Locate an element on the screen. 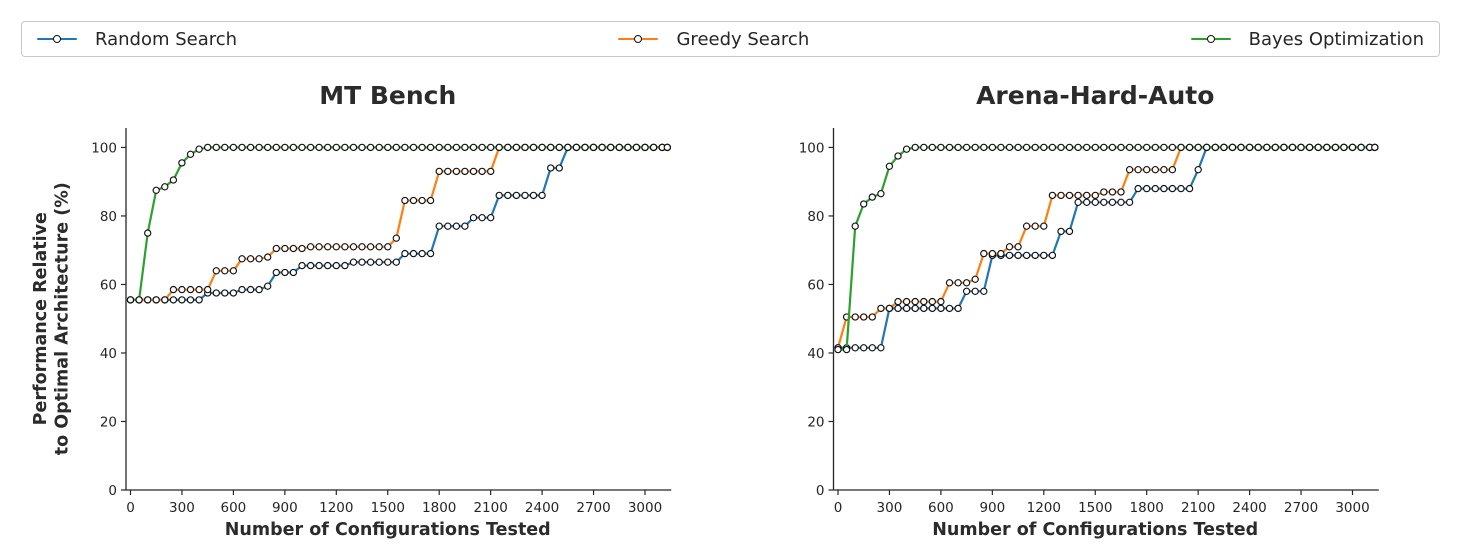 Image resolution: width=1460 pixels, height=555 pixels. series-line-greedy-search is located at coordinates (1105, 247).